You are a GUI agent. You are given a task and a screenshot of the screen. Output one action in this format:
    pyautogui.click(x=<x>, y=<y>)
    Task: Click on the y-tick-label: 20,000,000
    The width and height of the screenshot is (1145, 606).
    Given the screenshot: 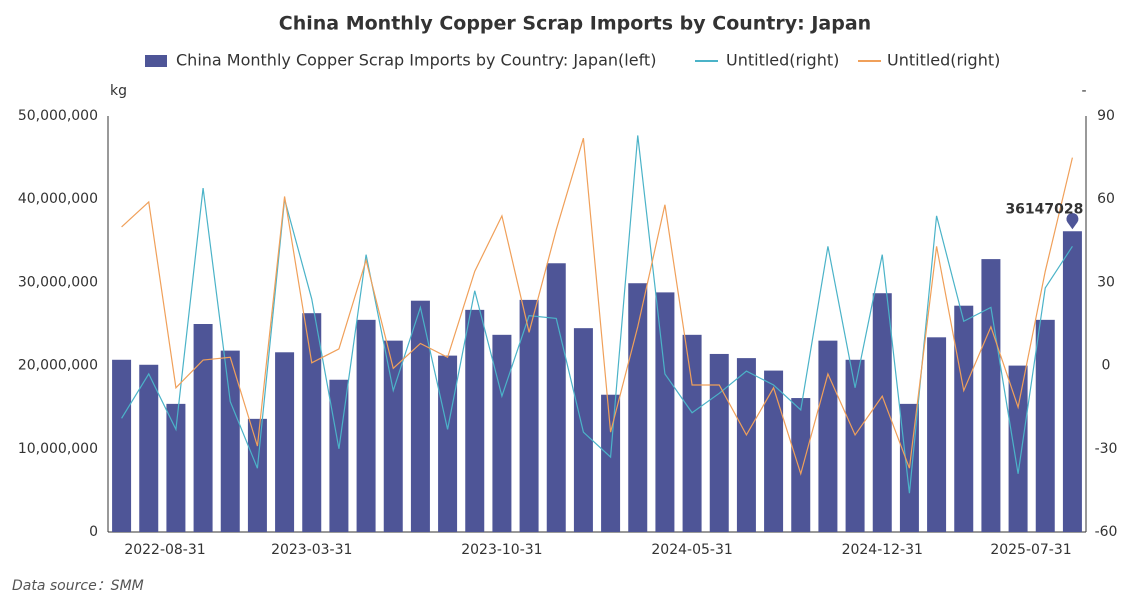 What is the action you would take?
    pyautogui.click(x=58, y=366)
    